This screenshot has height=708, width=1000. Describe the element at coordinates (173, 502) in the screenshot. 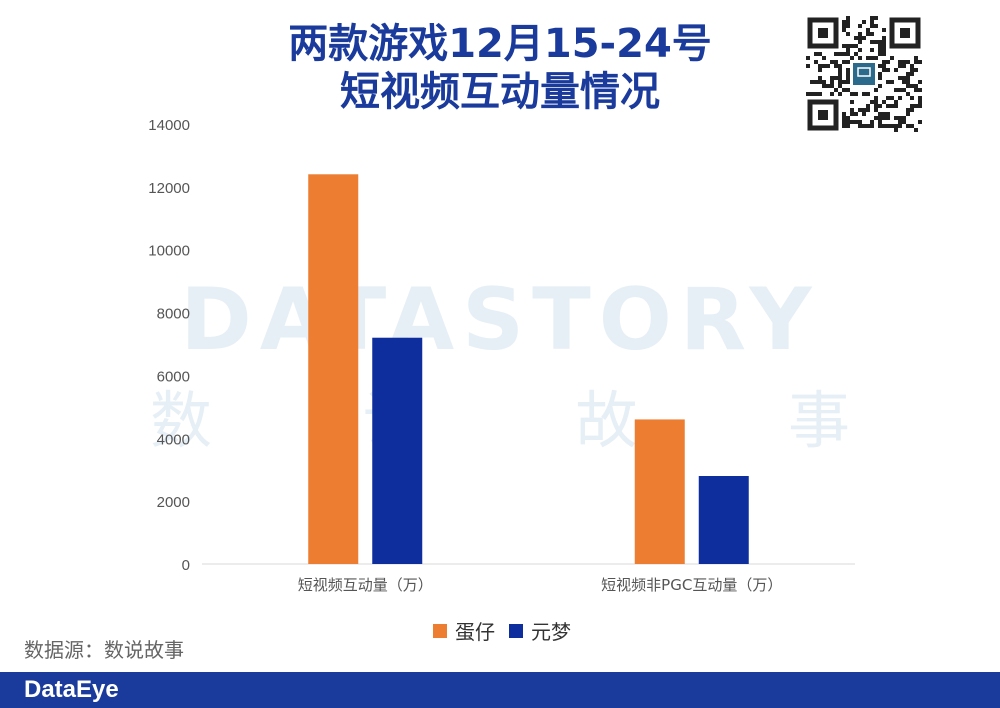

I see `y-tick-label: 2000` at that location.